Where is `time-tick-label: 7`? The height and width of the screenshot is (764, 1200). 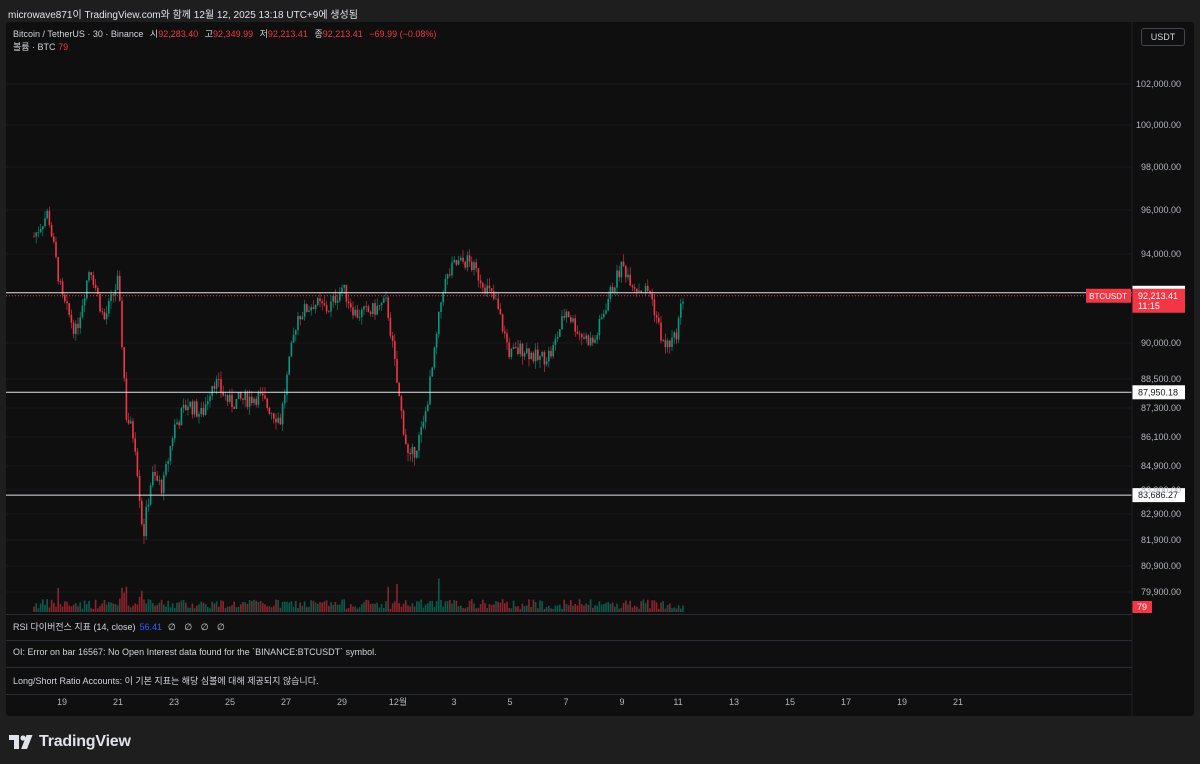 time-tick-label: 7 is located at coordinates (565, 702).